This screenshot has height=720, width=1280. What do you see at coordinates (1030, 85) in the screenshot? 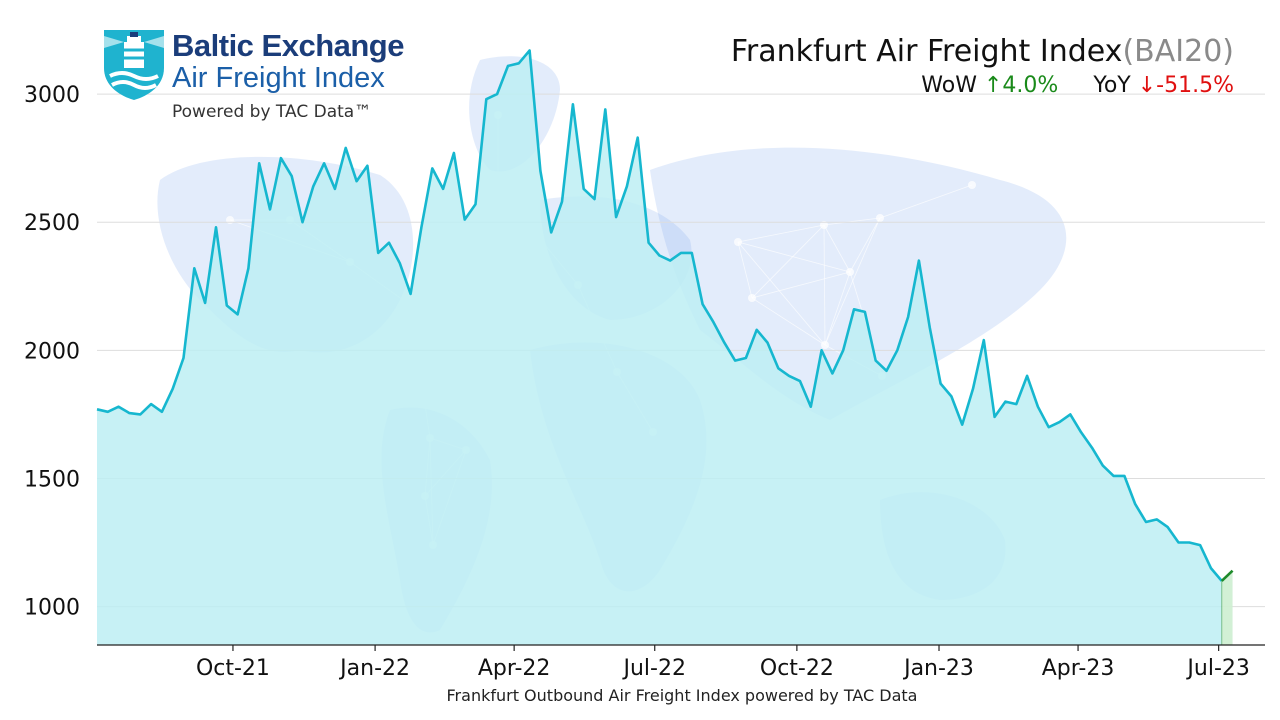
I see `wow-value: 4.0%` at bounding box center [1030, 85].